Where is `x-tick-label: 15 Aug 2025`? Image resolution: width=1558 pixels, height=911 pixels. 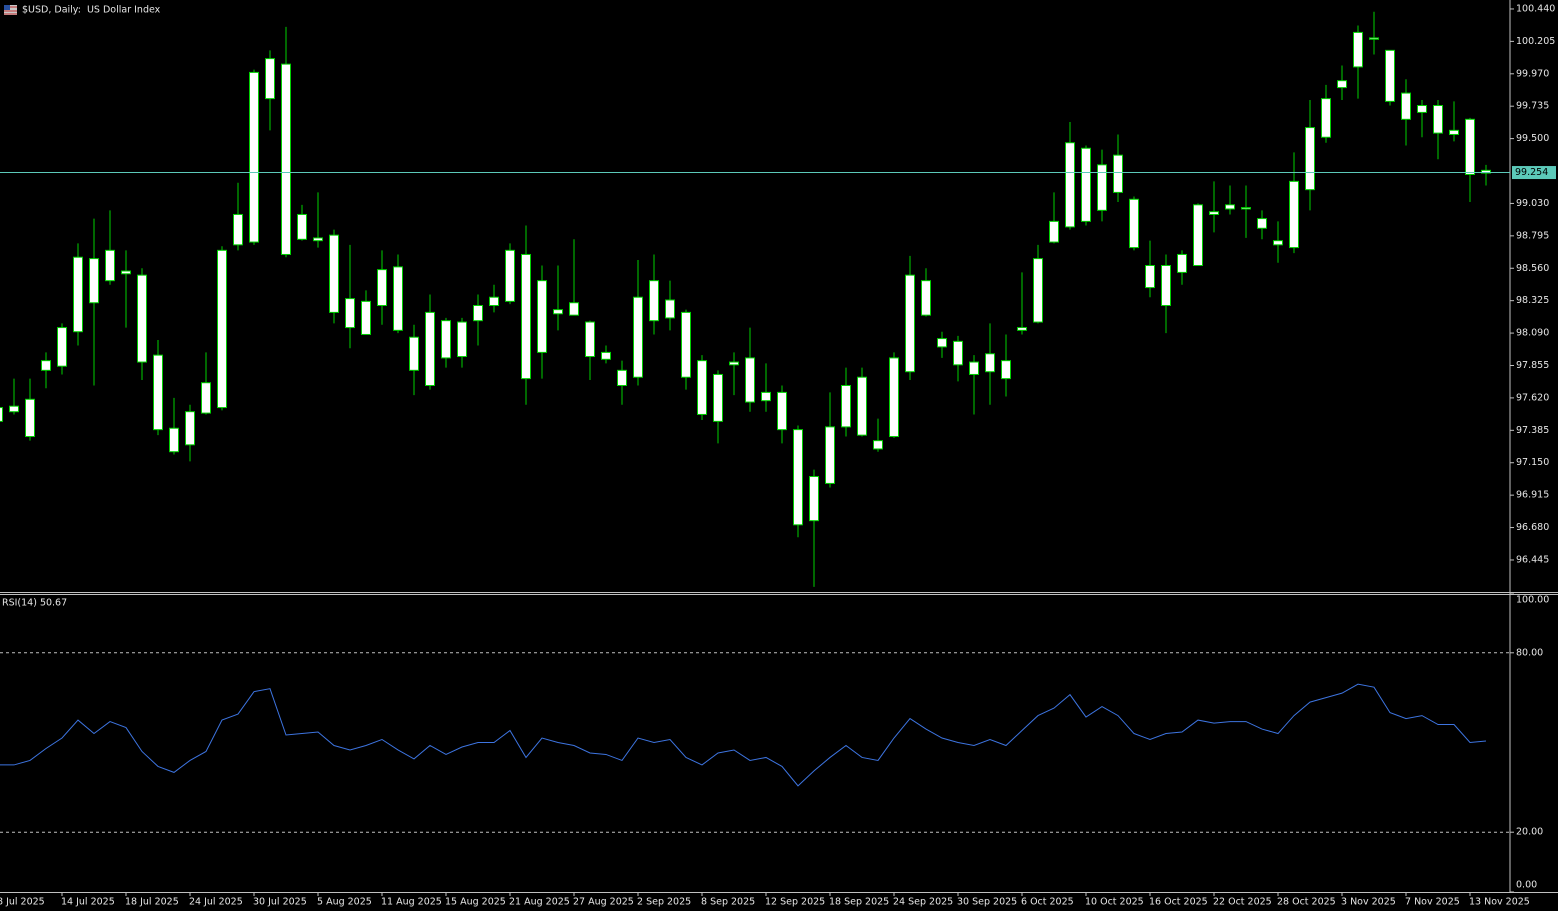
x-tick-label: 15 Aug 2025 is located at coordinates (475, 902).